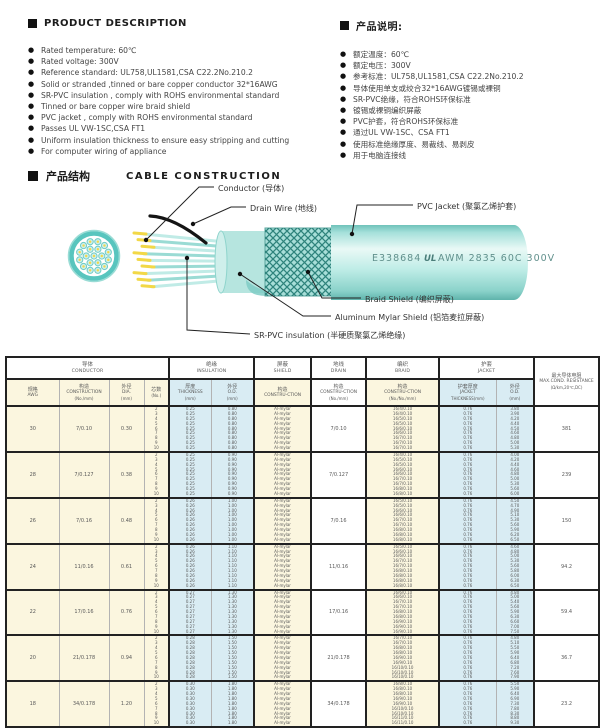 The height and width of the screenshot is (728, 603). I want to click on spec-cell: 11/0.16, so click(338, 567).